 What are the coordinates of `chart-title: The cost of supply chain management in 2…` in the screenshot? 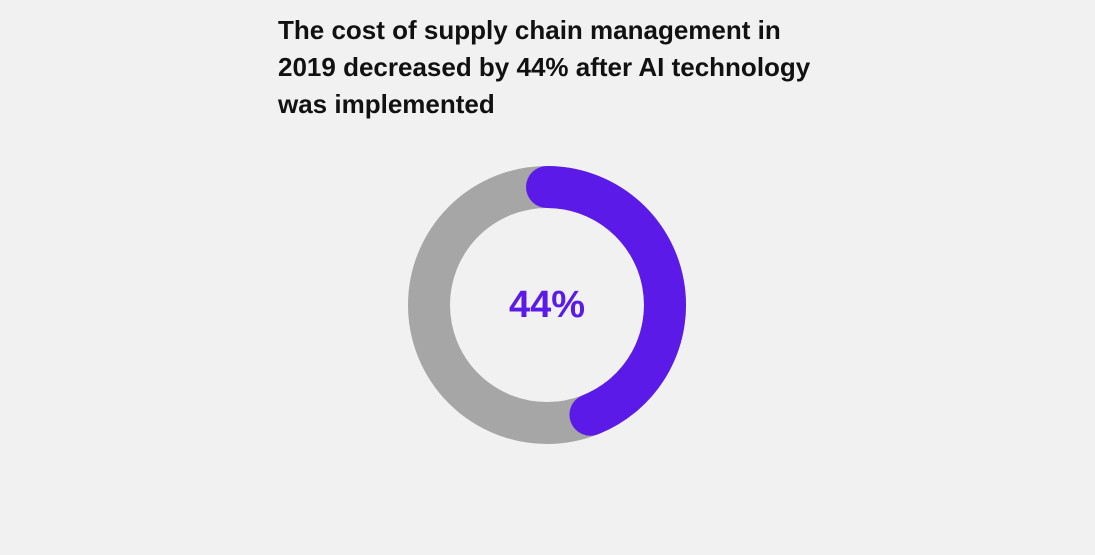 It's located at (544, 67).